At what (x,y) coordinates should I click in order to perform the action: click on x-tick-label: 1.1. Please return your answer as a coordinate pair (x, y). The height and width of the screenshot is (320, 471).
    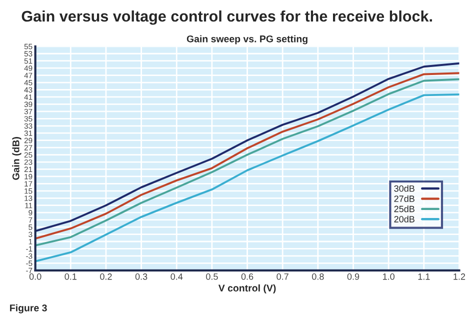
    Looking at the image, I should click on (424, 277).